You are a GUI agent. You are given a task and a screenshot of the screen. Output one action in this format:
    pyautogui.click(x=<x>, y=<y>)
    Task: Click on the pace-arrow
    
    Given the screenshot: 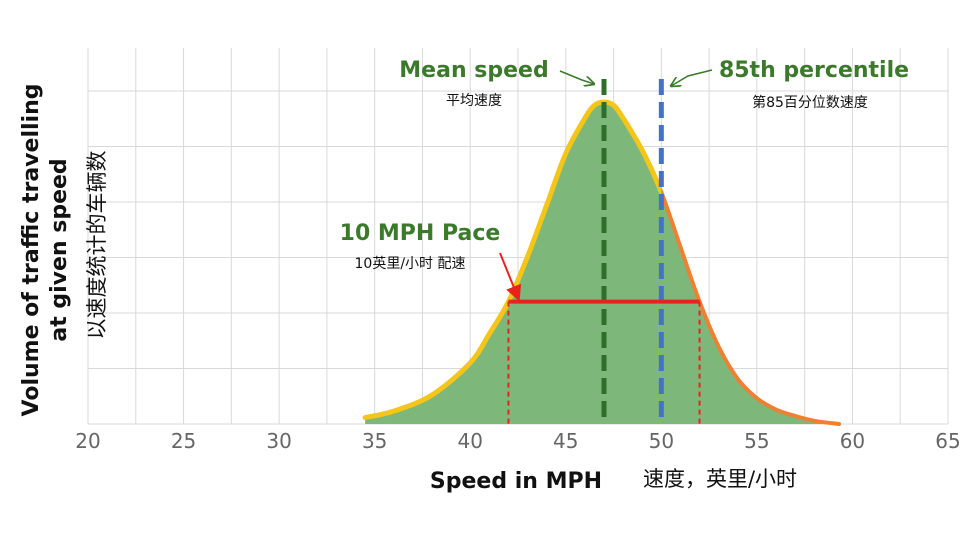 What is the action you would take?
    pyautogui.click(x=510, y=277)
    